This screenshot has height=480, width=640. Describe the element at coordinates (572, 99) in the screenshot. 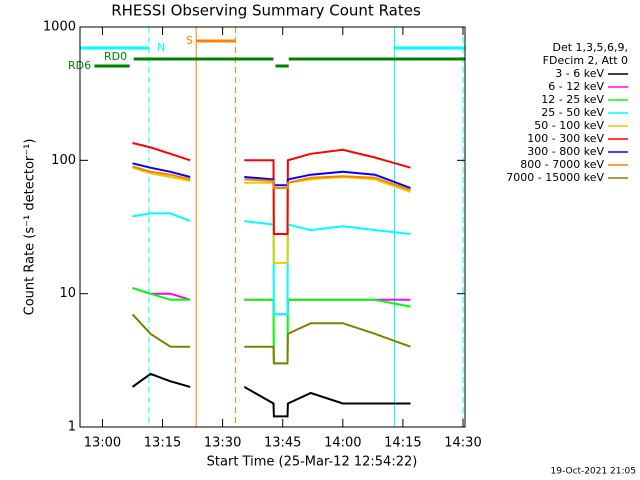

I see `legend-label: 12 - 25 keV` at that location.